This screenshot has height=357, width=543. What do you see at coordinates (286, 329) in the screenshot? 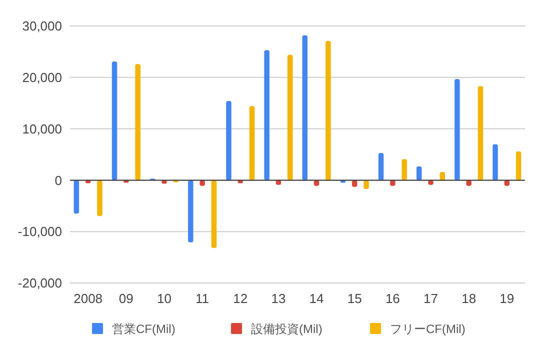
I see `legend-label: 設備投資(Mil)` at bounding box center [286, 329].